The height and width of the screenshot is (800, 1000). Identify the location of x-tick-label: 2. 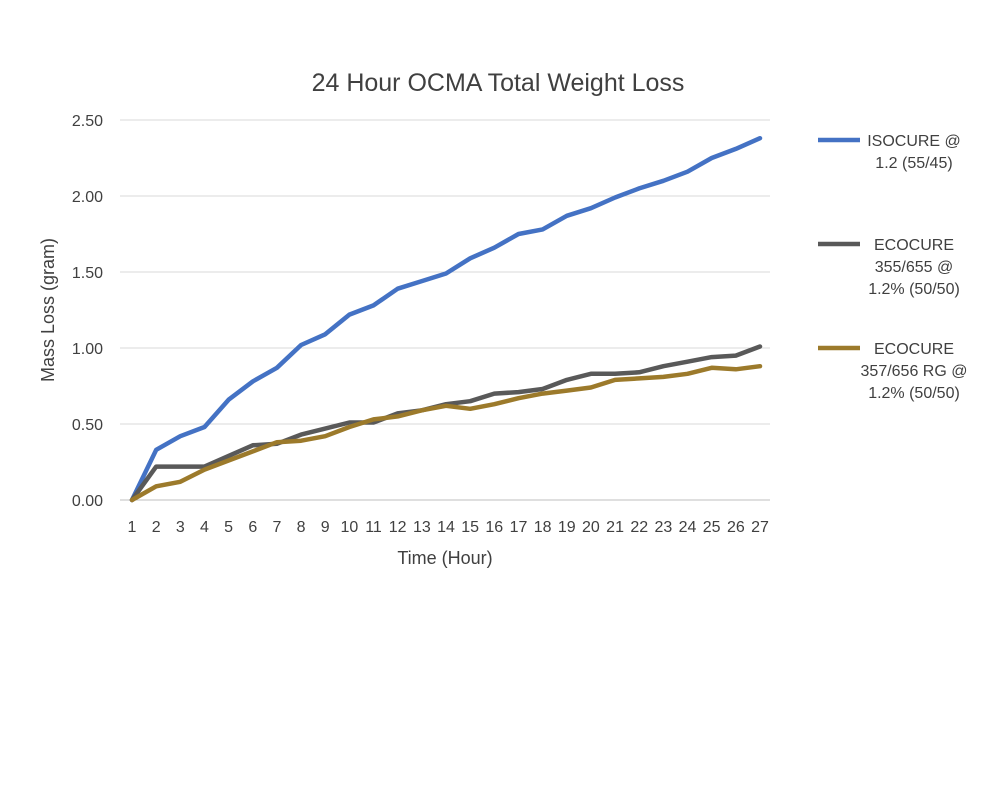
(156, 527).